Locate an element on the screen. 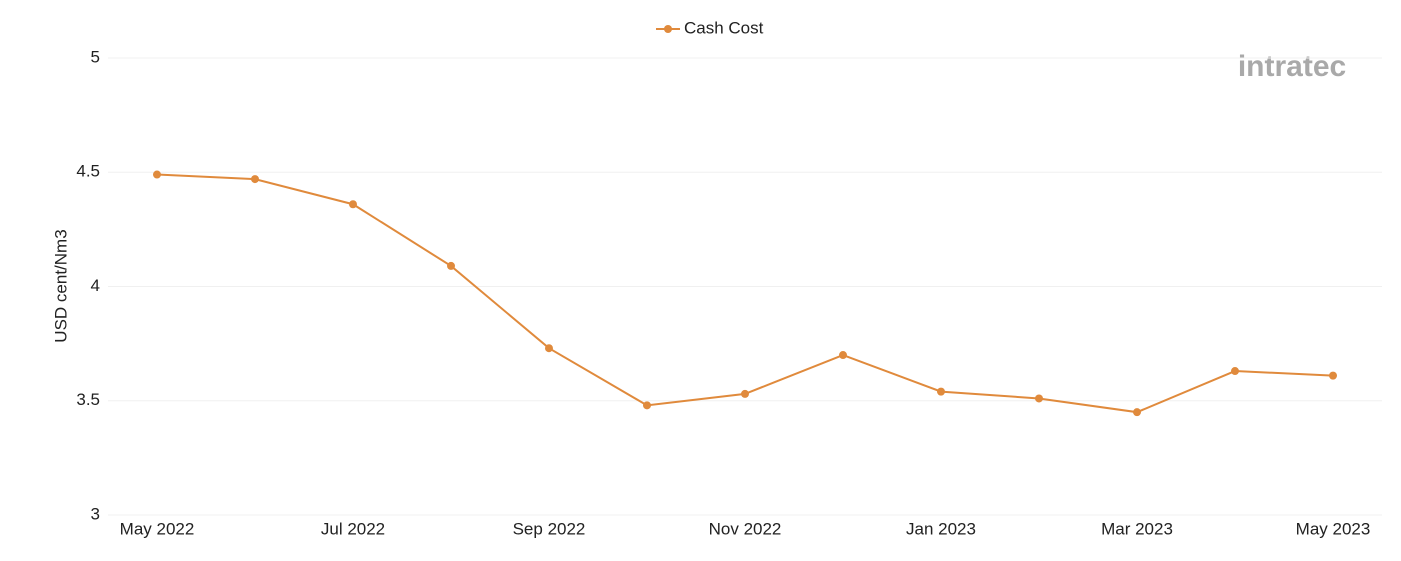 The image size is (1401, 561). x-tick-label: Jul 2022 is located at coordinates (353, 528).